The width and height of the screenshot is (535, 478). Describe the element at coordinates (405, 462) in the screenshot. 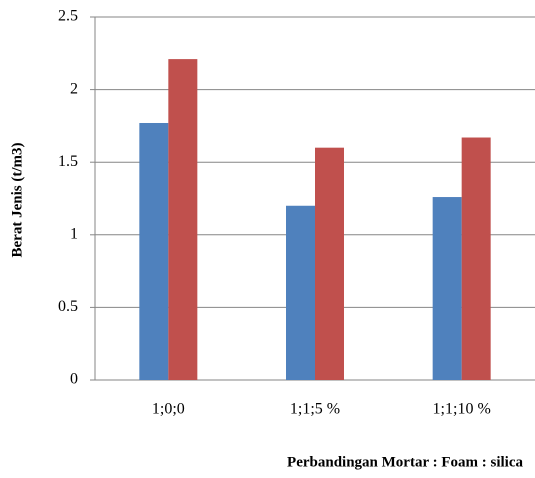

I see `x-axis-title: Perbandingan Mortar : Foam : silica` at that location.